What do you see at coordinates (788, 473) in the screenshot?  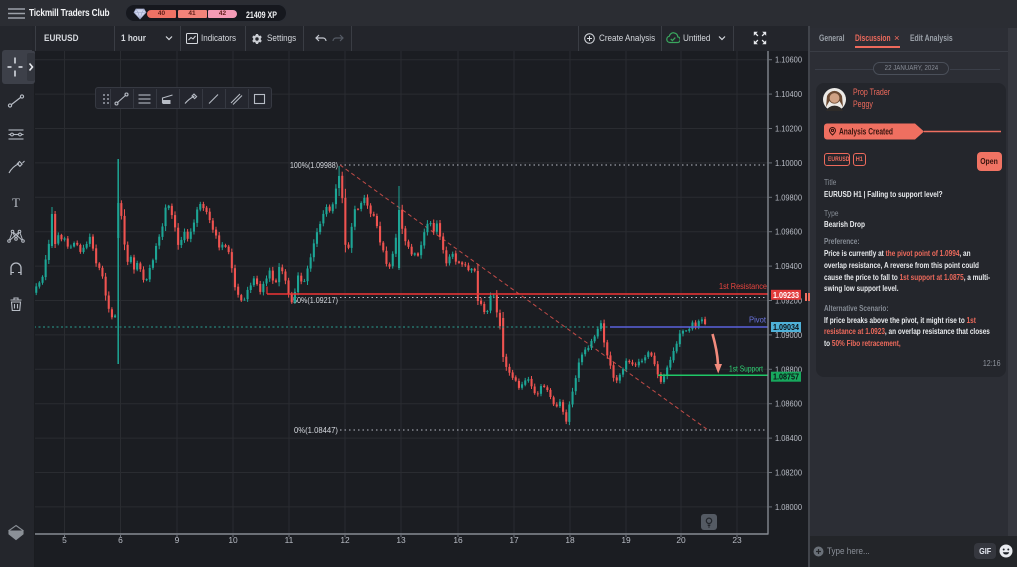 I see `svg-text: 1.08200` at bounding box center [788, 473].